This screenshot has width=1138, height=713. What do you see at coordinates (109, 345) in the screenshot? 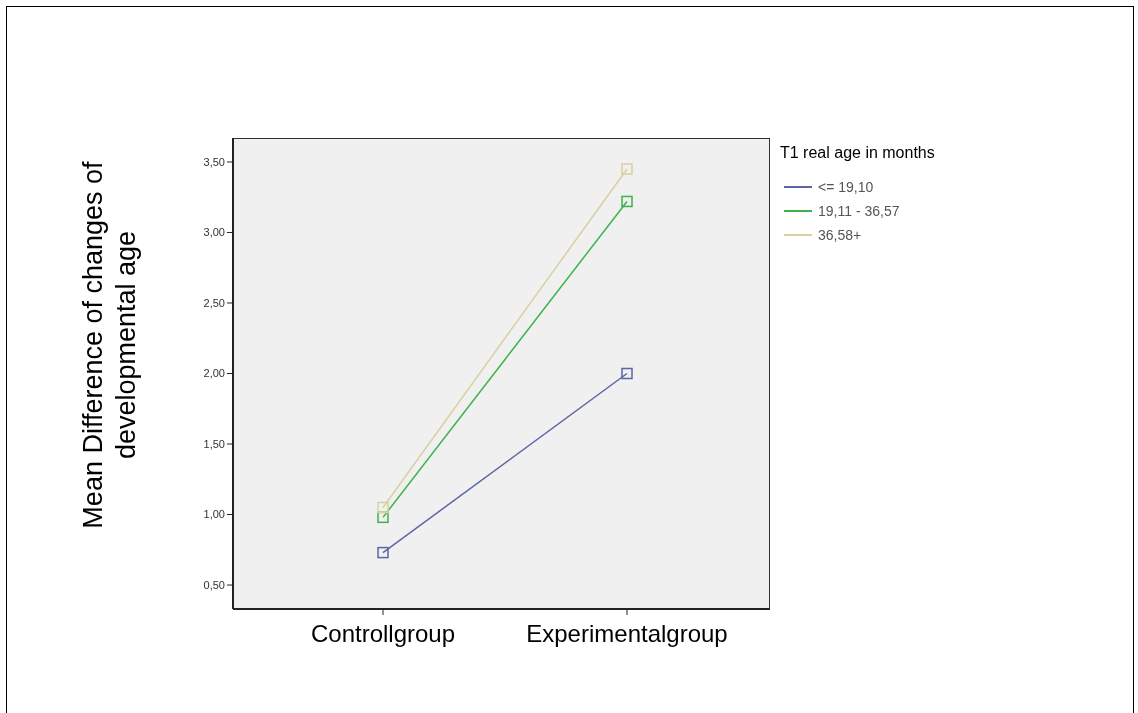
I see `y-axis-title: Mean Difference of changes of developmental age` at bounding box center [109, 345].